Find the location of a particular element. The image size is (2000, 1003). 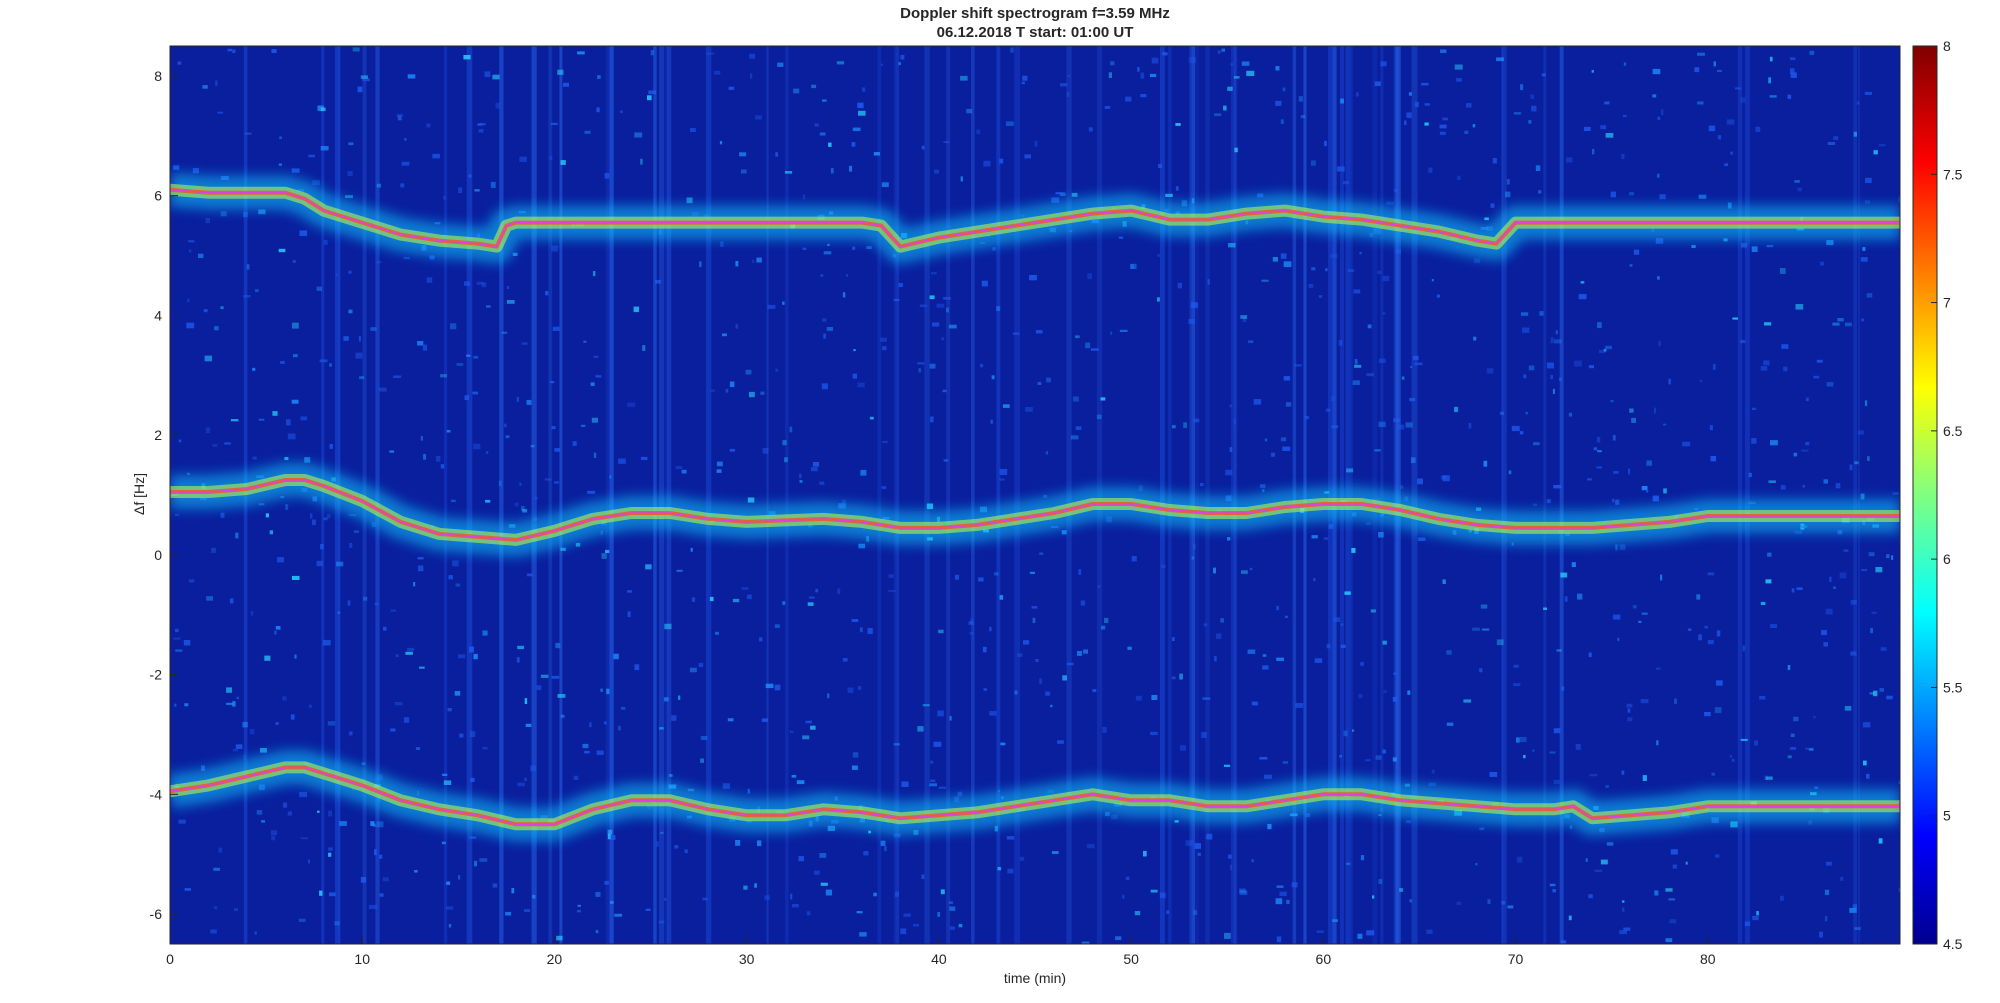

colorbar-tick-label: 6.5 is located at coordinates (1953, 431).